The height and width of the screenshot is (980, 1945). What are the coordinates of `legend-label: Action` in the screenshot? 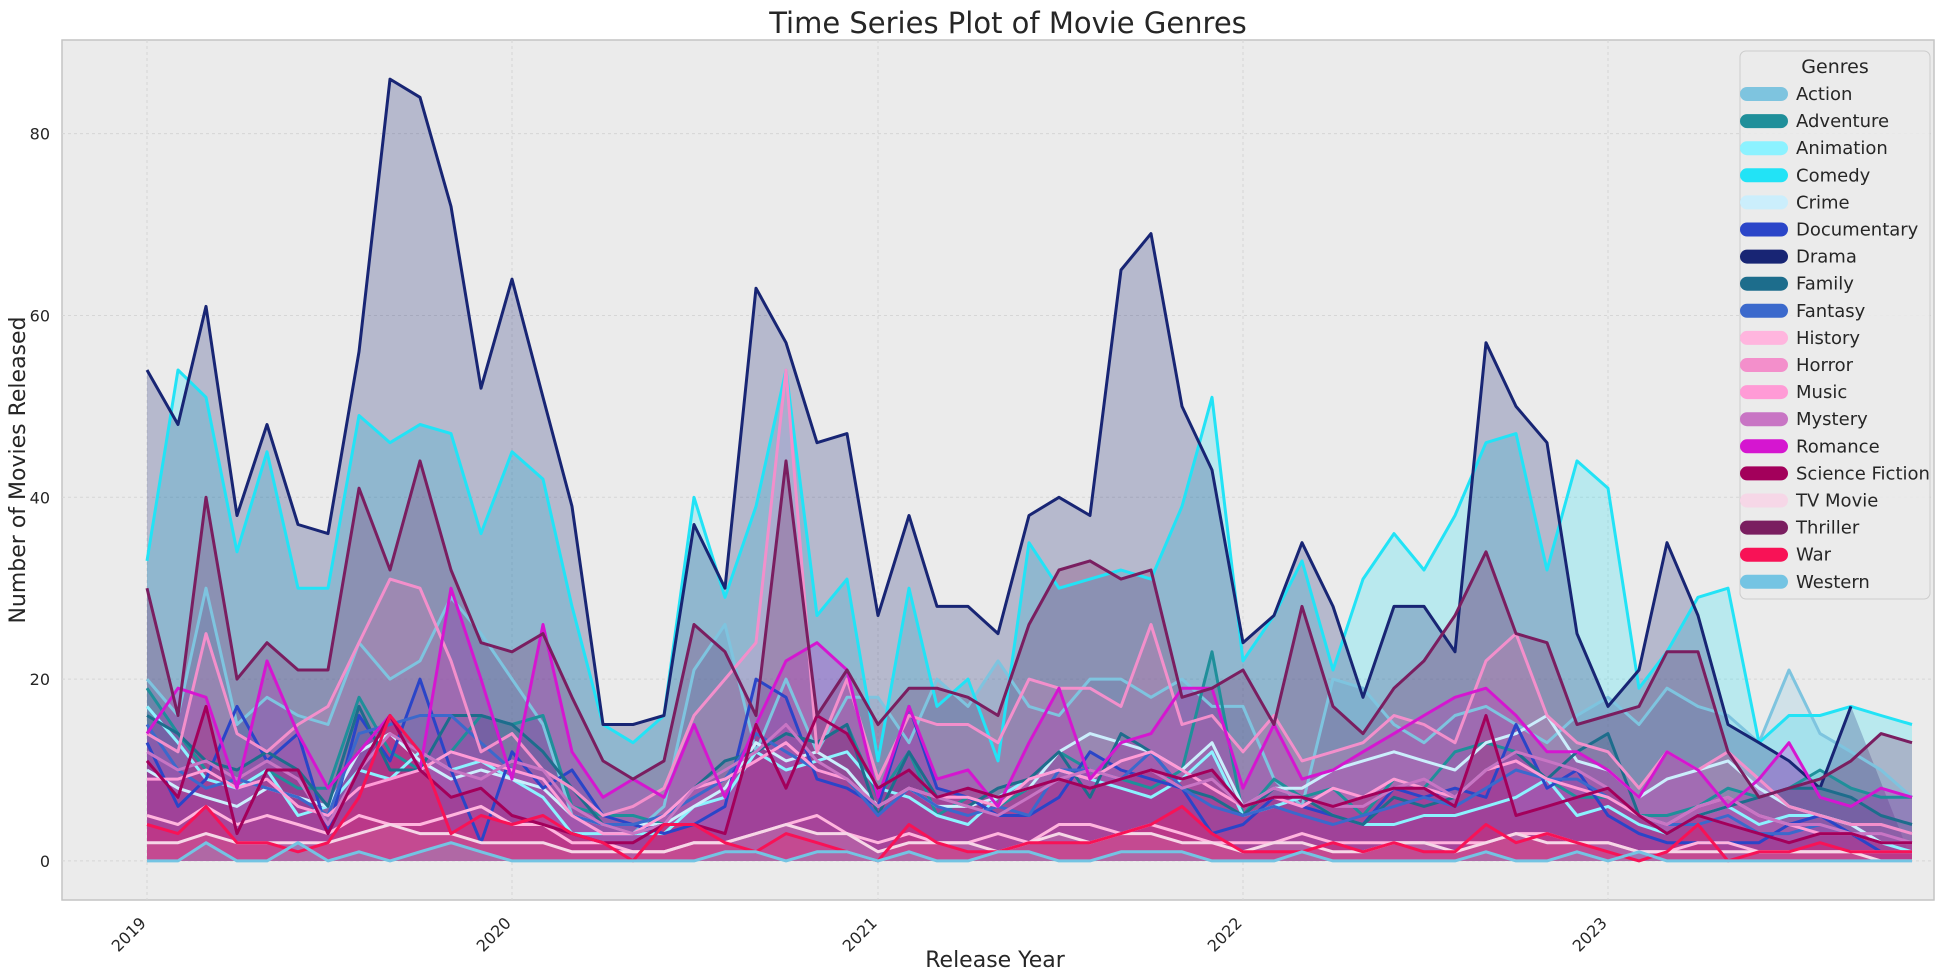 It's located at (1824, 94).